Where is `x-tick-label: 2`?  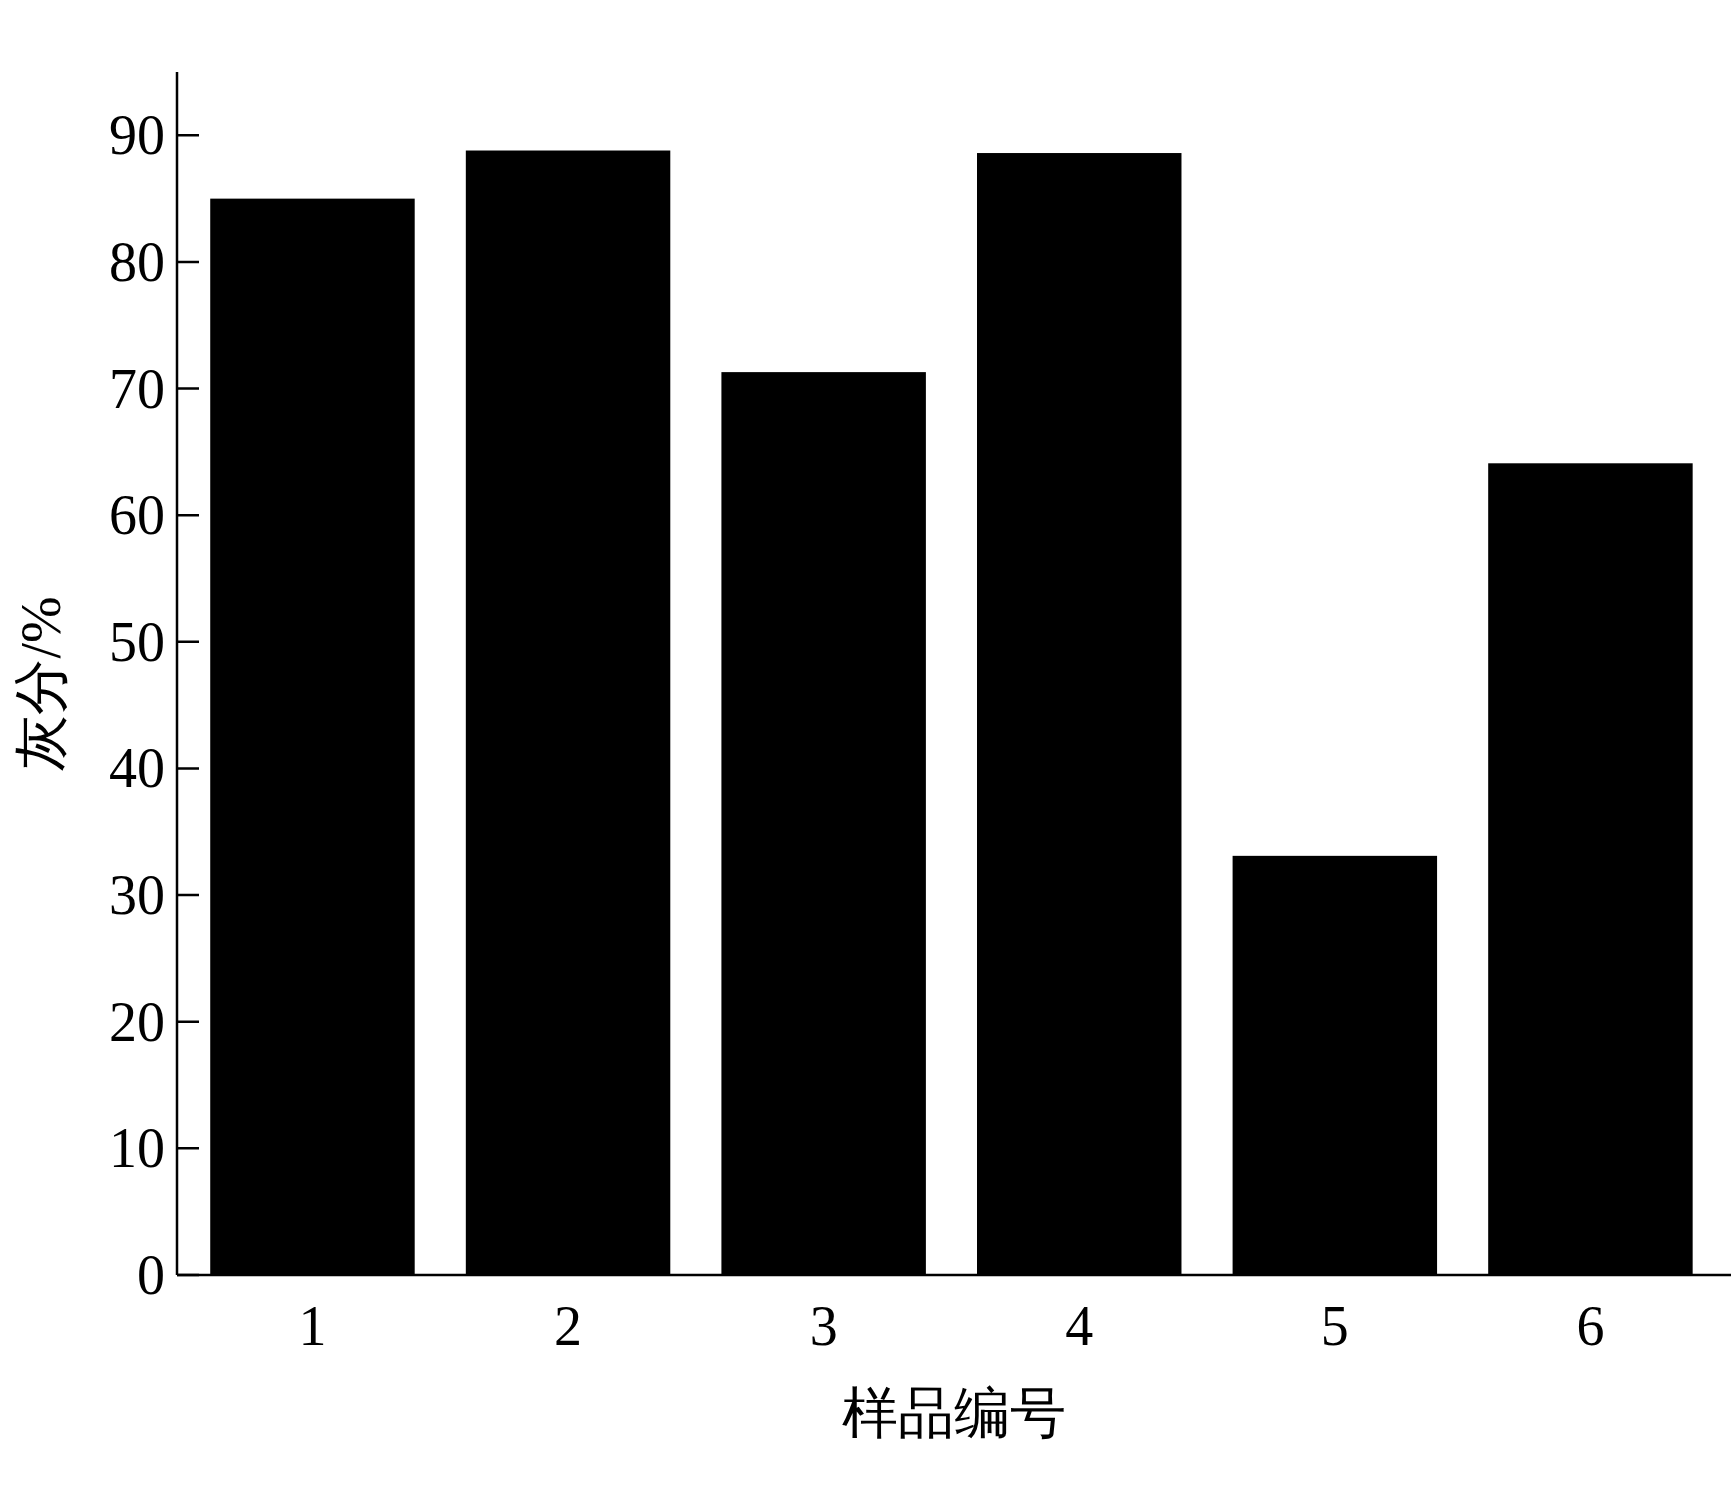 x-tick-label: 2 is located at coordinates (568, 1326).